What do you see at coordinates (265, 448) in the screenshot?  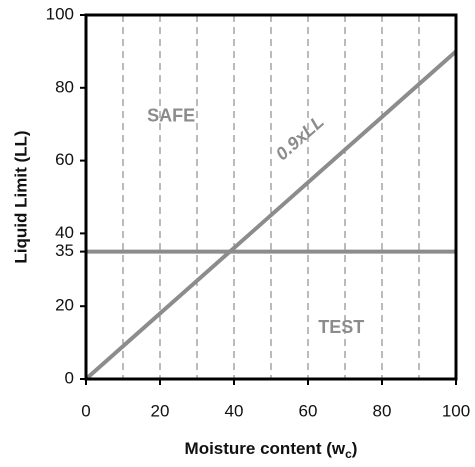 I see `x-axis-label-text: Moisture content (w` at bounding box center [265, 448].